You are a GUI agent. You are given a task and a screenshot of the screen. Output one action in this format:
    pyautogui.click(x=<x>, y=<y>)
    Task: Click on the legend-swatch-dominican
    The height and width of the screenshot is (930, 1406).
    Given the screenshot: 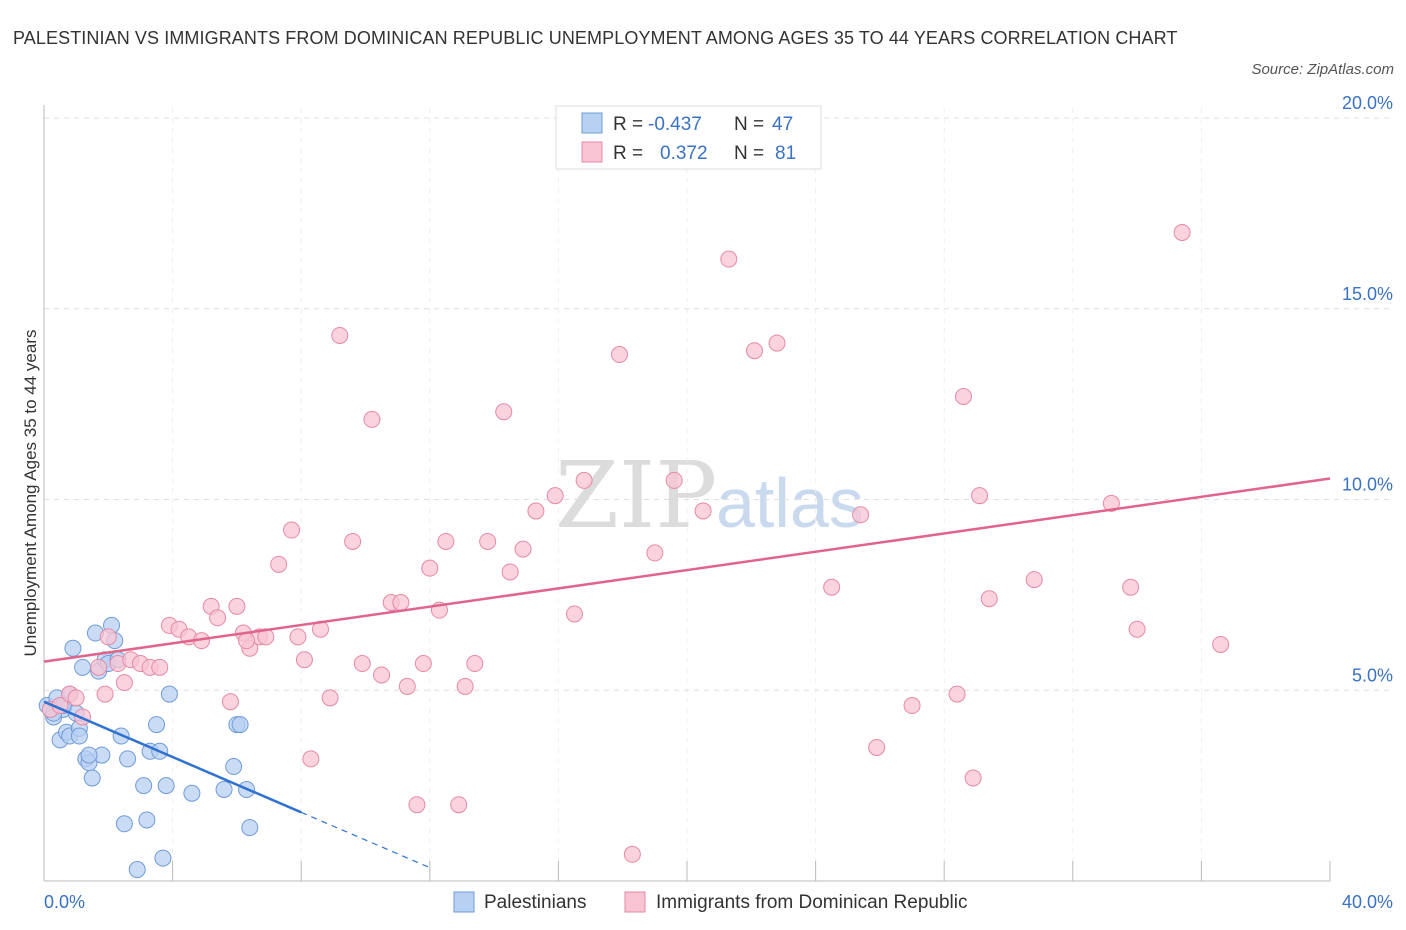 What is the action you would take?
    pyautogui.click(x=592, y=152)
    